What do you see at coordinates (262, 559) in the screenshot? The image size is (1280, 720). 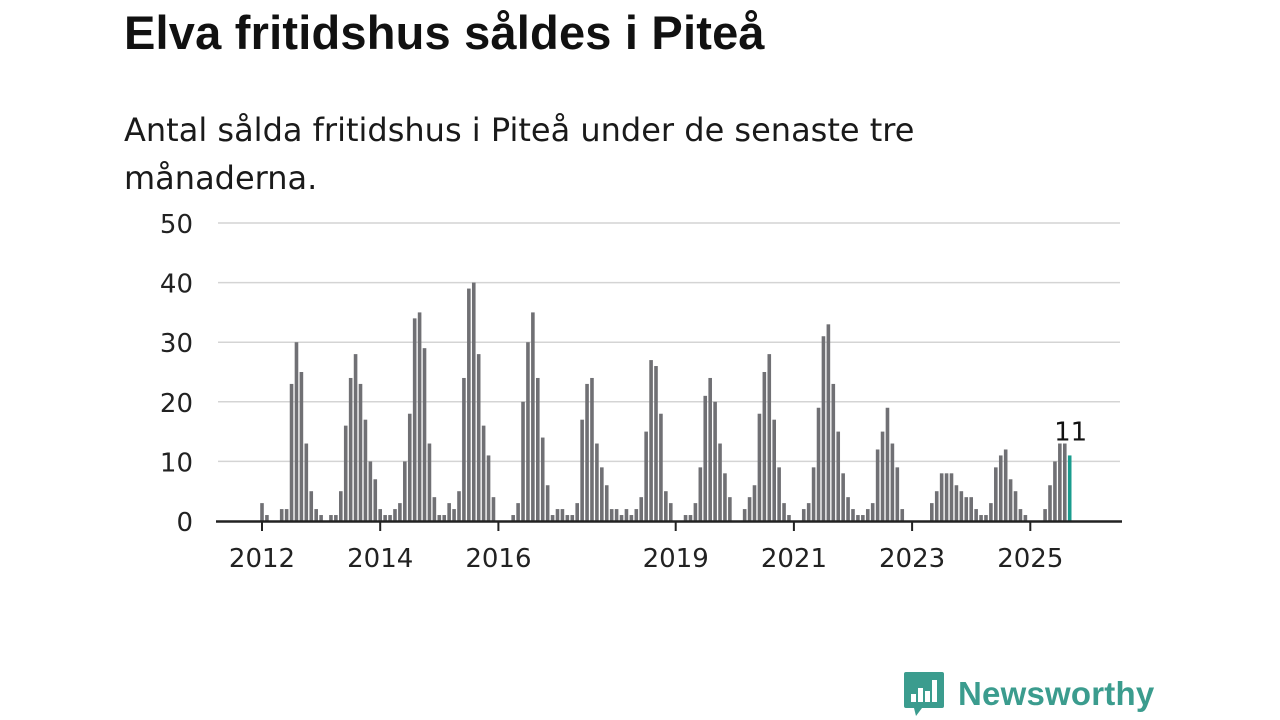 I see `x-tick-label: 2012` at bounding box center [262, 559].